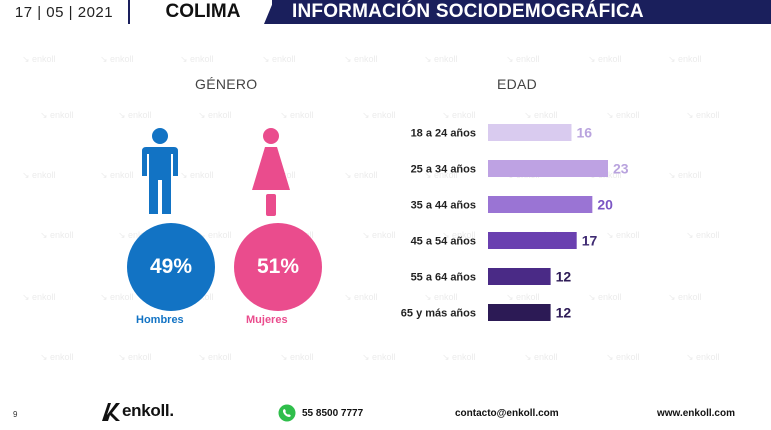  What do you see at coordinates (267, 320) in the screenshot?
I see `women-label: Mujeres` at bounding box center [267, 320].